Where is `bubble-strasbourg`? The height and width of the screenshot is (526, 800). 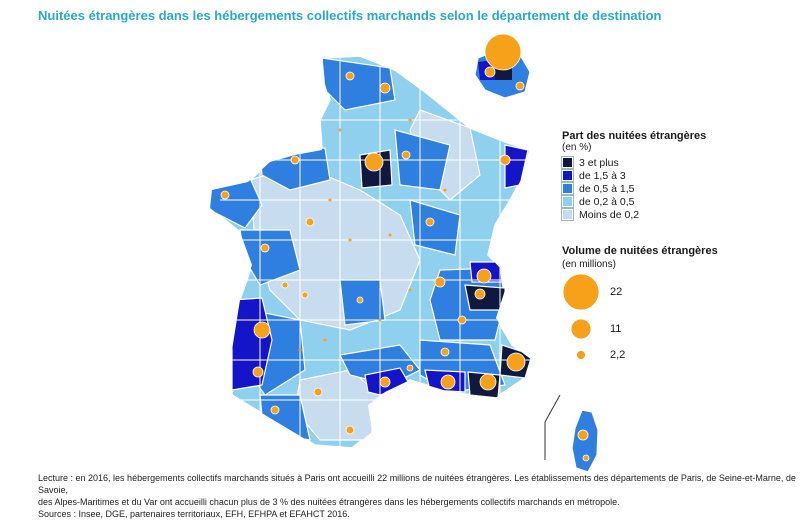 bubble-strasbourg is located at coordinates (505, 160).